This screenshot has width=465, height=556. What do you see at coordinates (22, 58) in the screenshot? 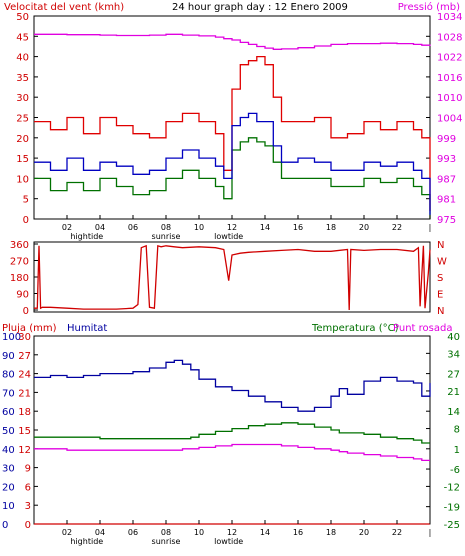
I see `wind-y-tick-label: 40` at bounding box center [22, 58].